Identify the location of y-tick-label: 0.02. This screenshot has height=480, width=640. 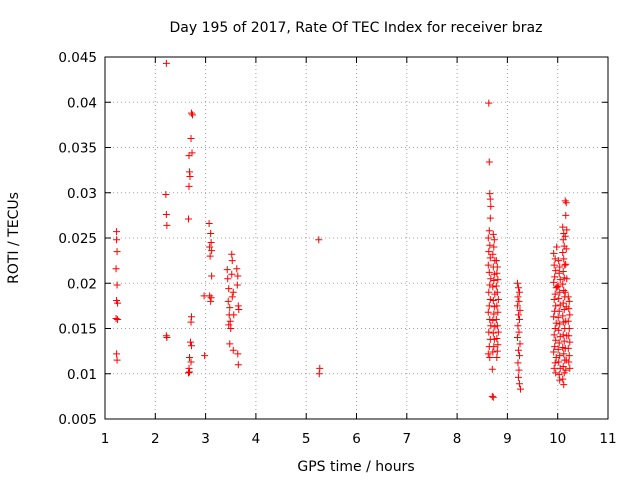
(82, 284).